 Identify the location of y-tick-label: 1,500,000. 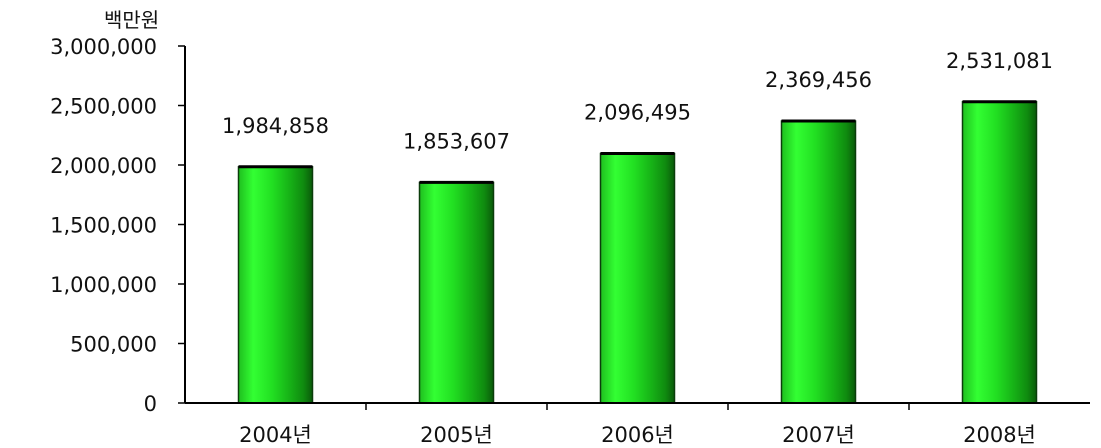
(103, 226).